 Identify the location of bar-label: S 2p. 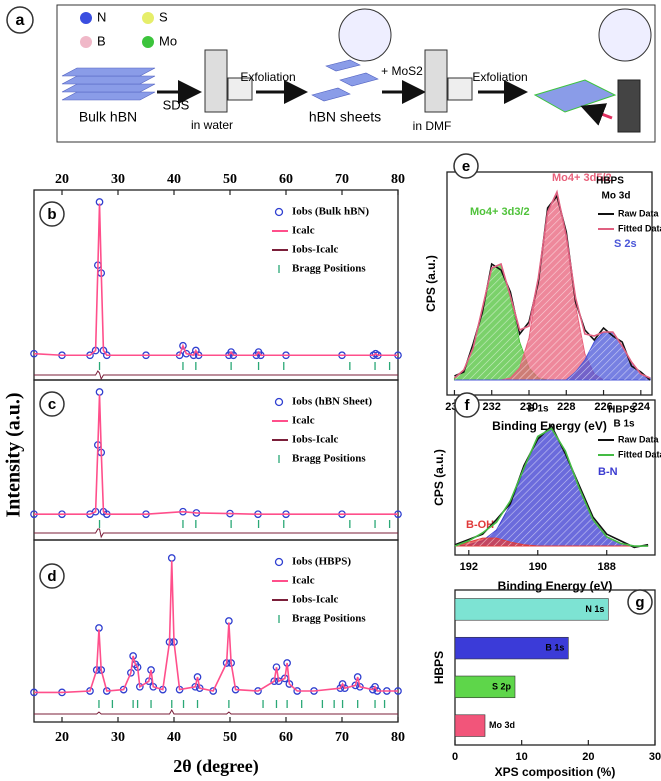
(502, 686).